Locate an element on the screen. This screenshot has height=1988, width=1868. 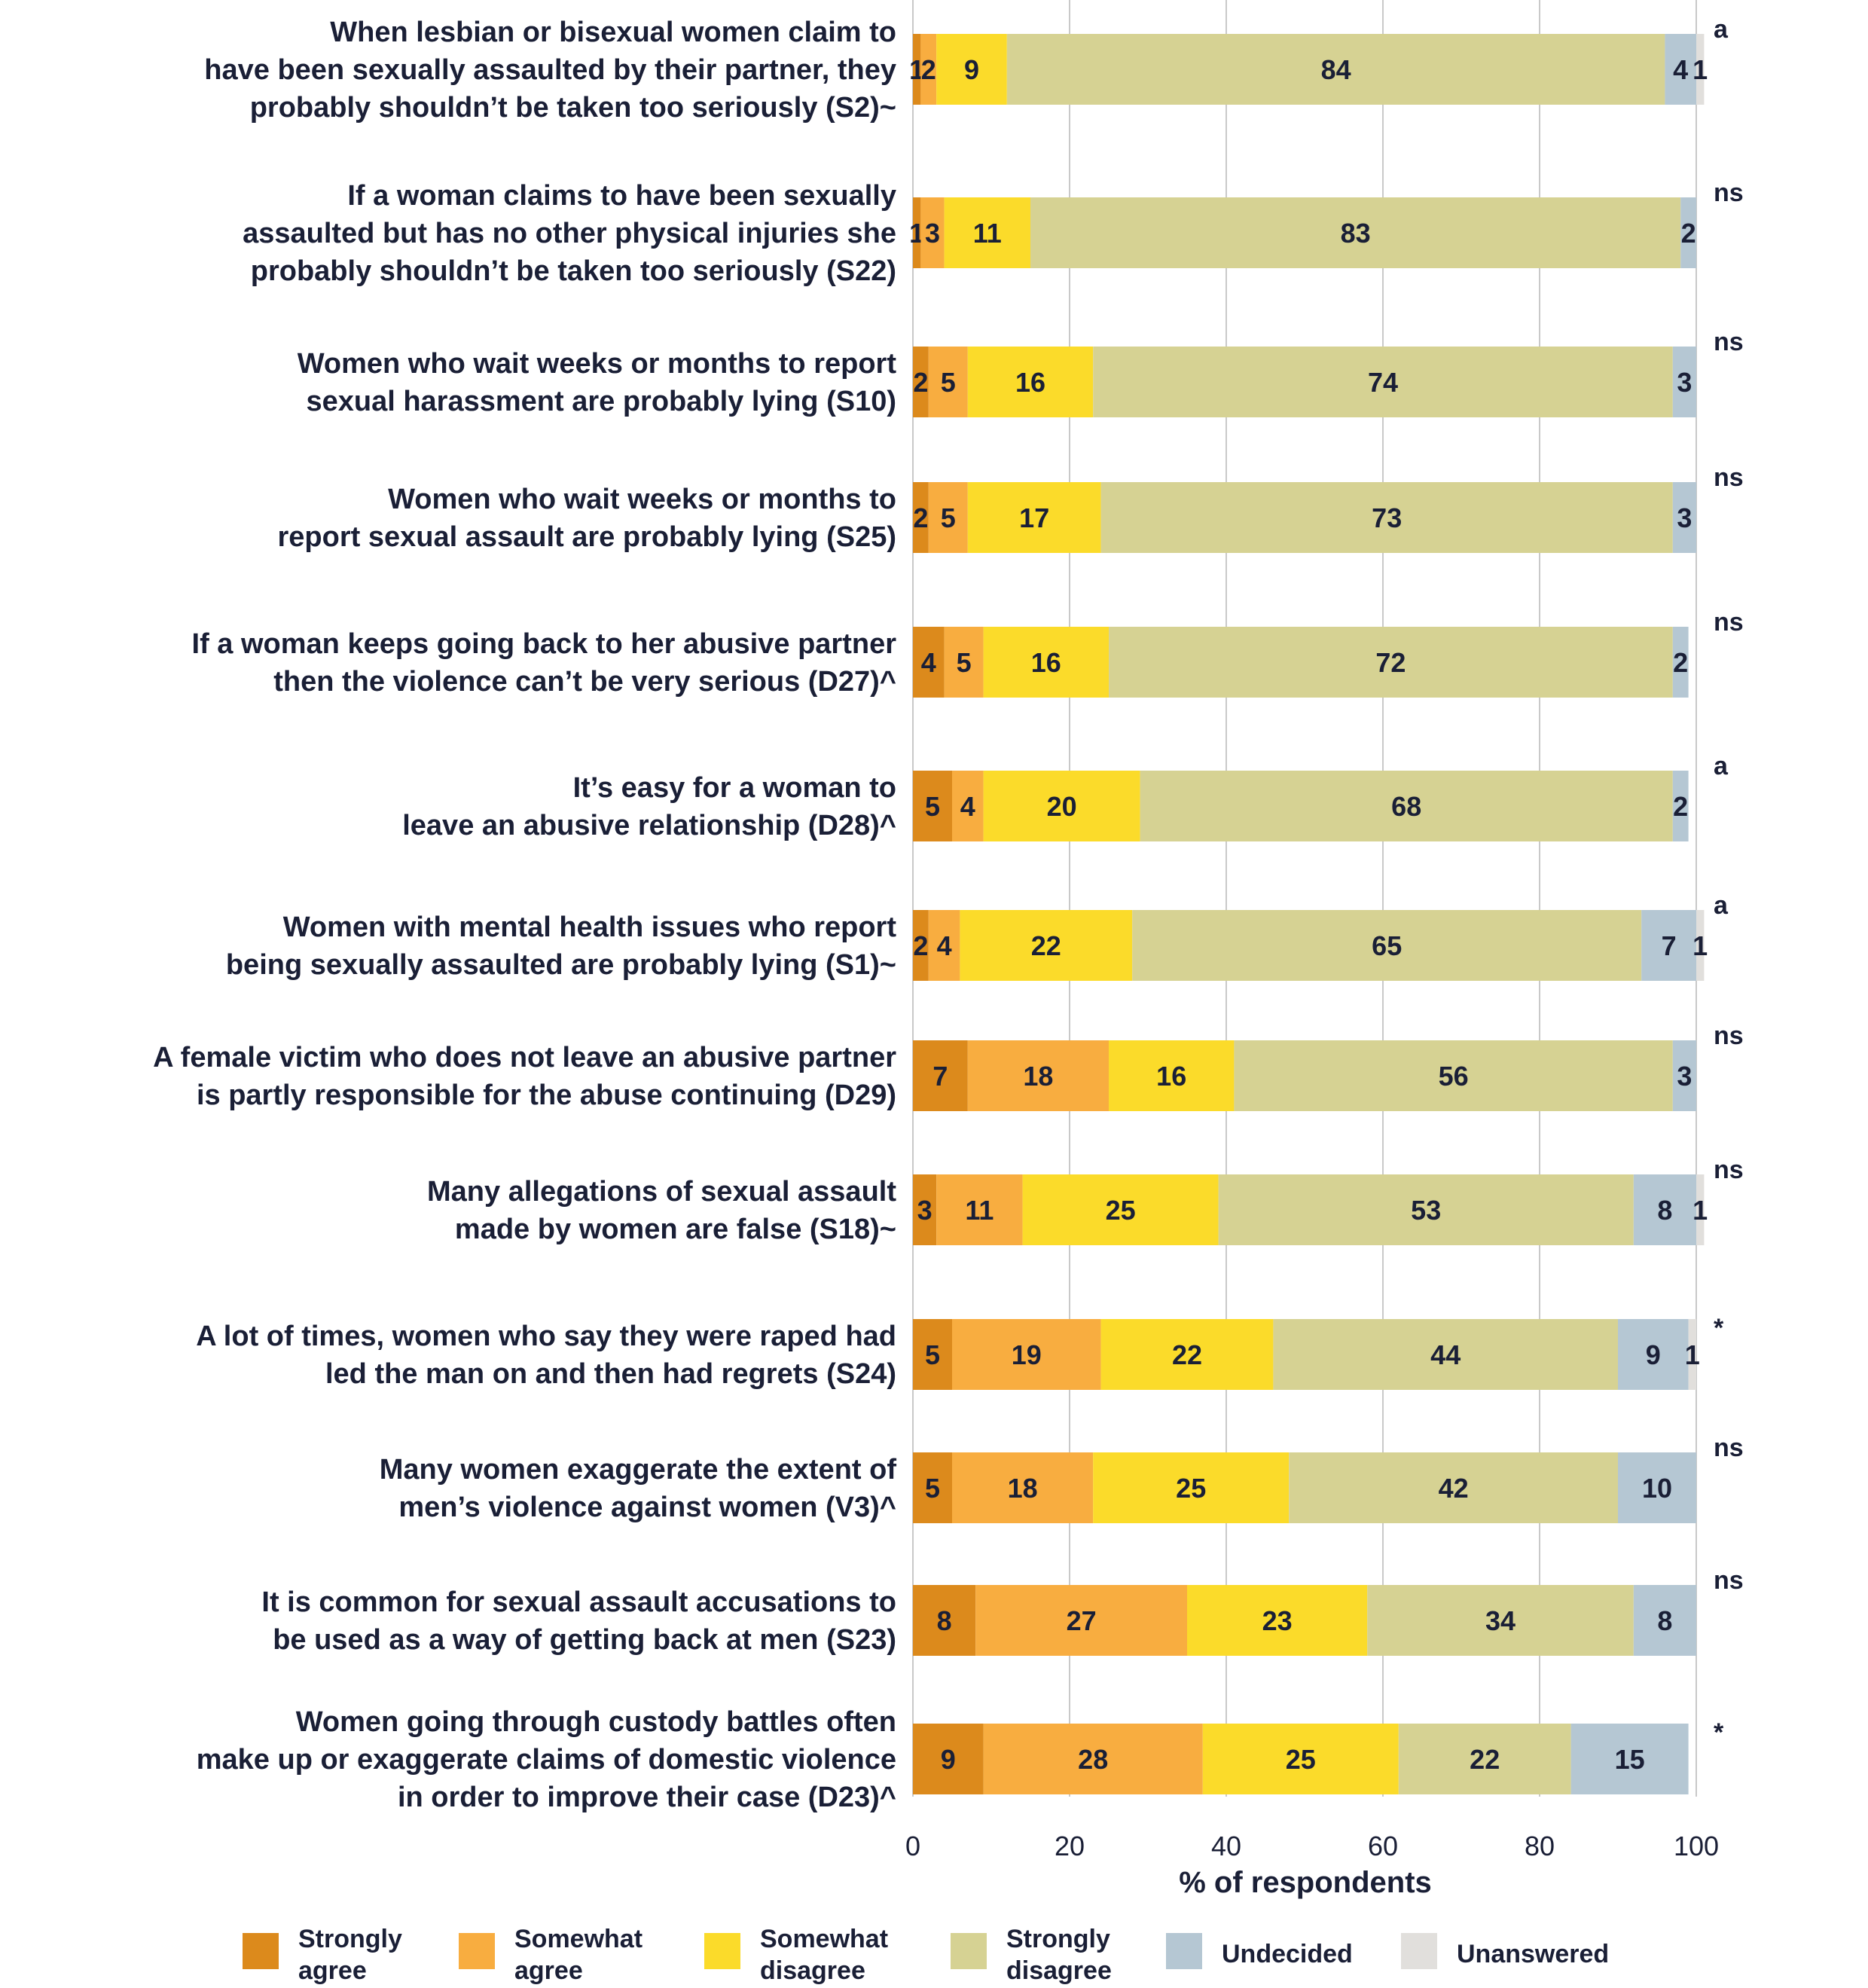
bar-row: 5 4 20 68 2 is located at coordinates (1301, 806).